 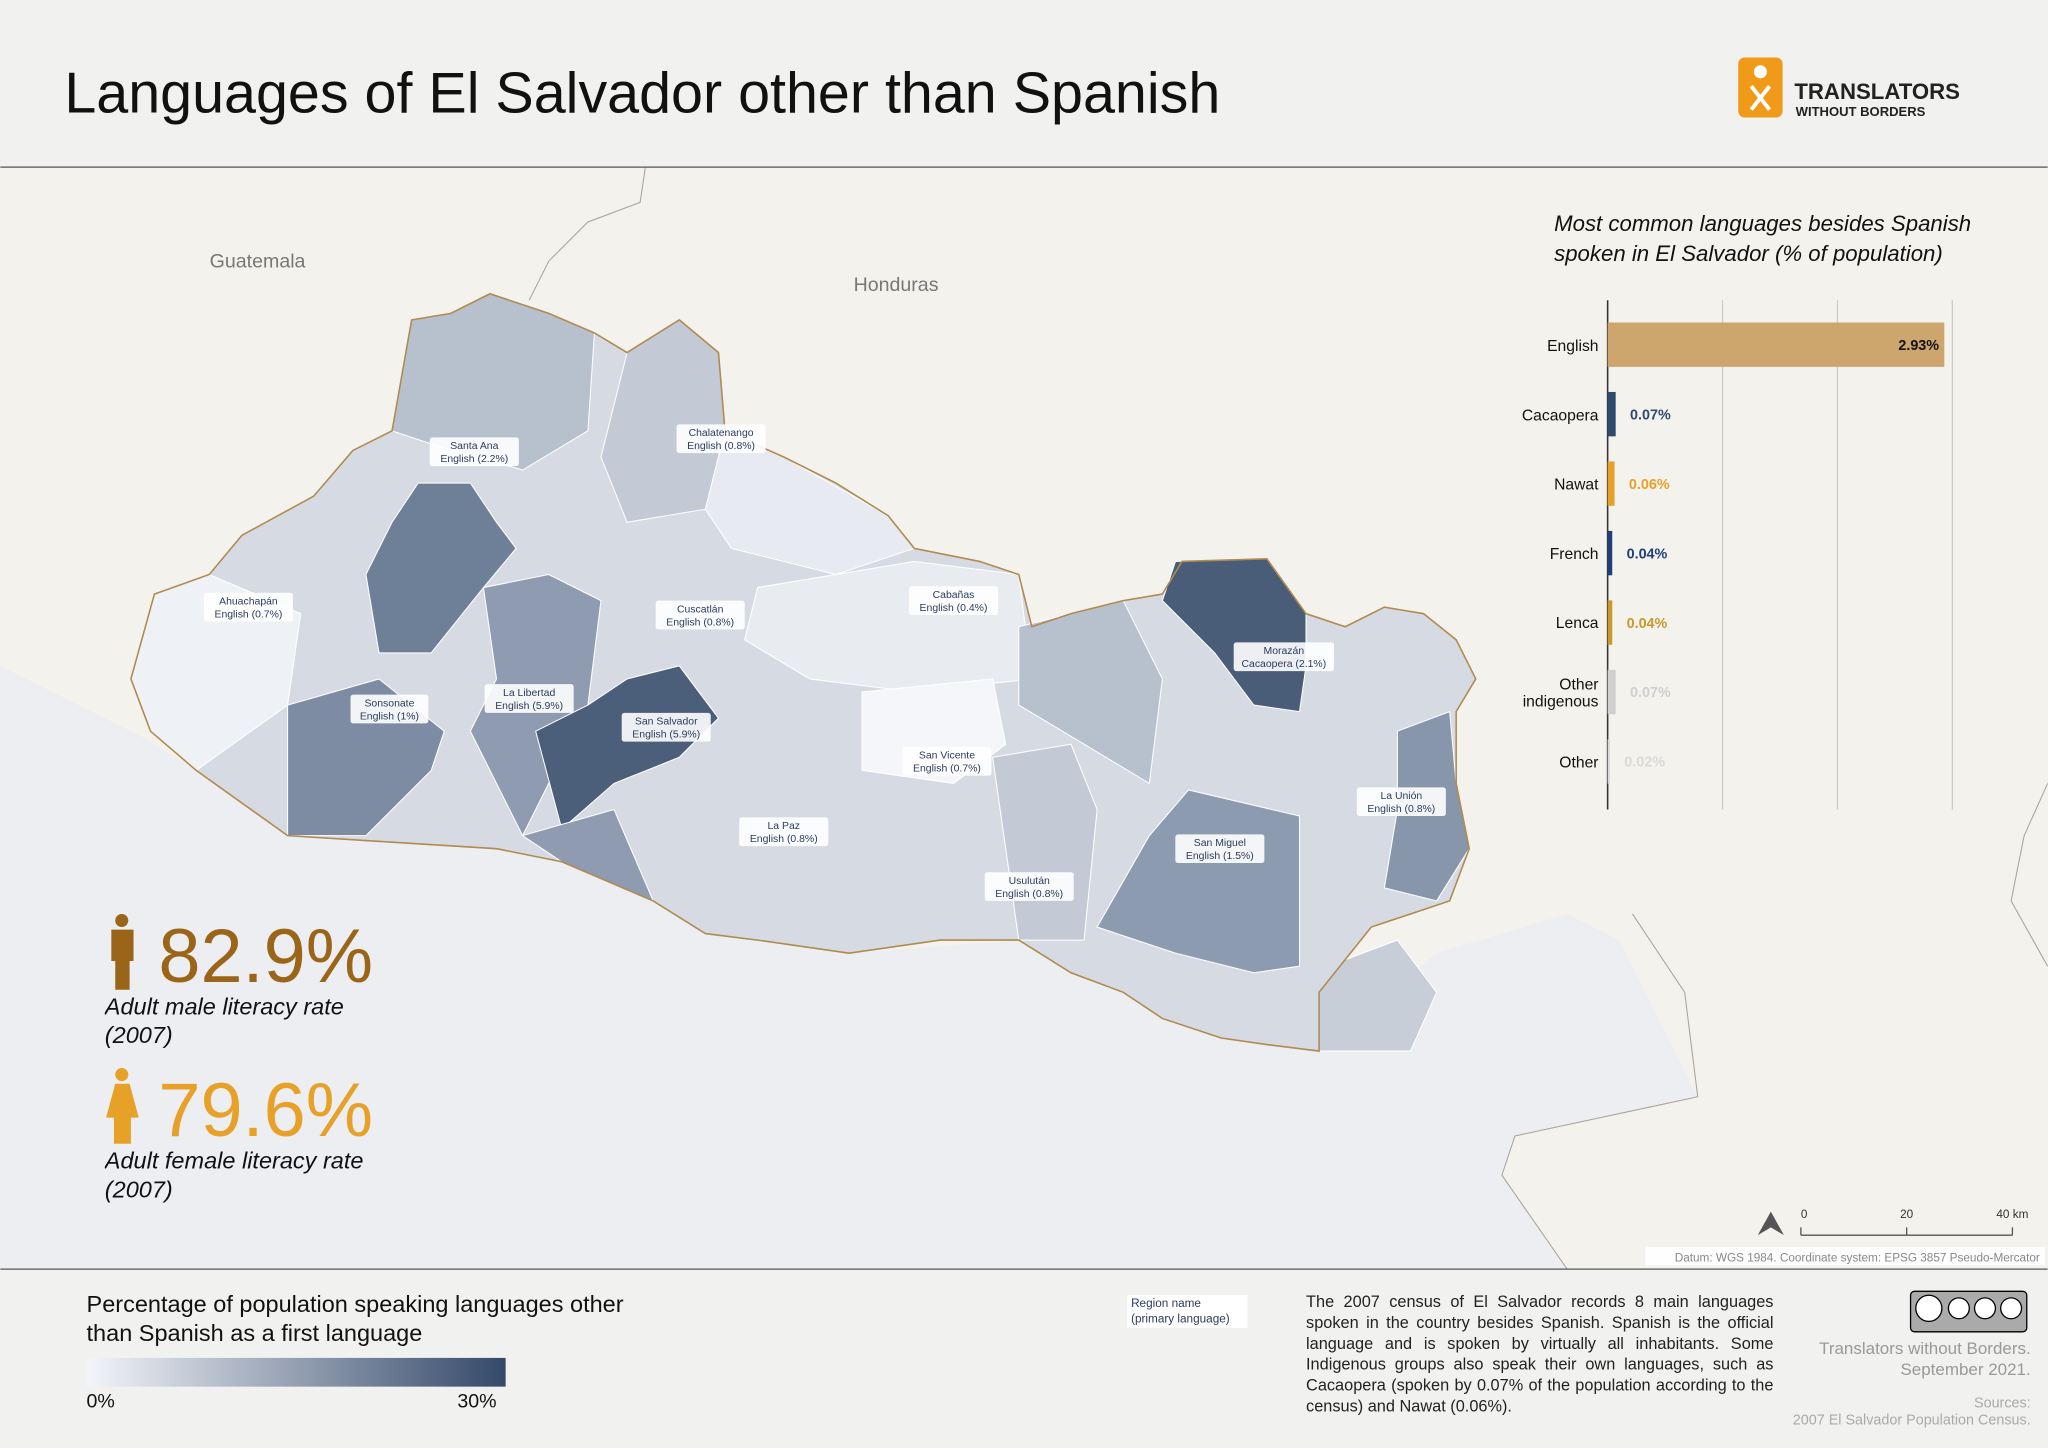 What do you see at coordinates (1845, 1256) in the screenshot?
I see `datum-bg` at bounding box center [1845, 1256].